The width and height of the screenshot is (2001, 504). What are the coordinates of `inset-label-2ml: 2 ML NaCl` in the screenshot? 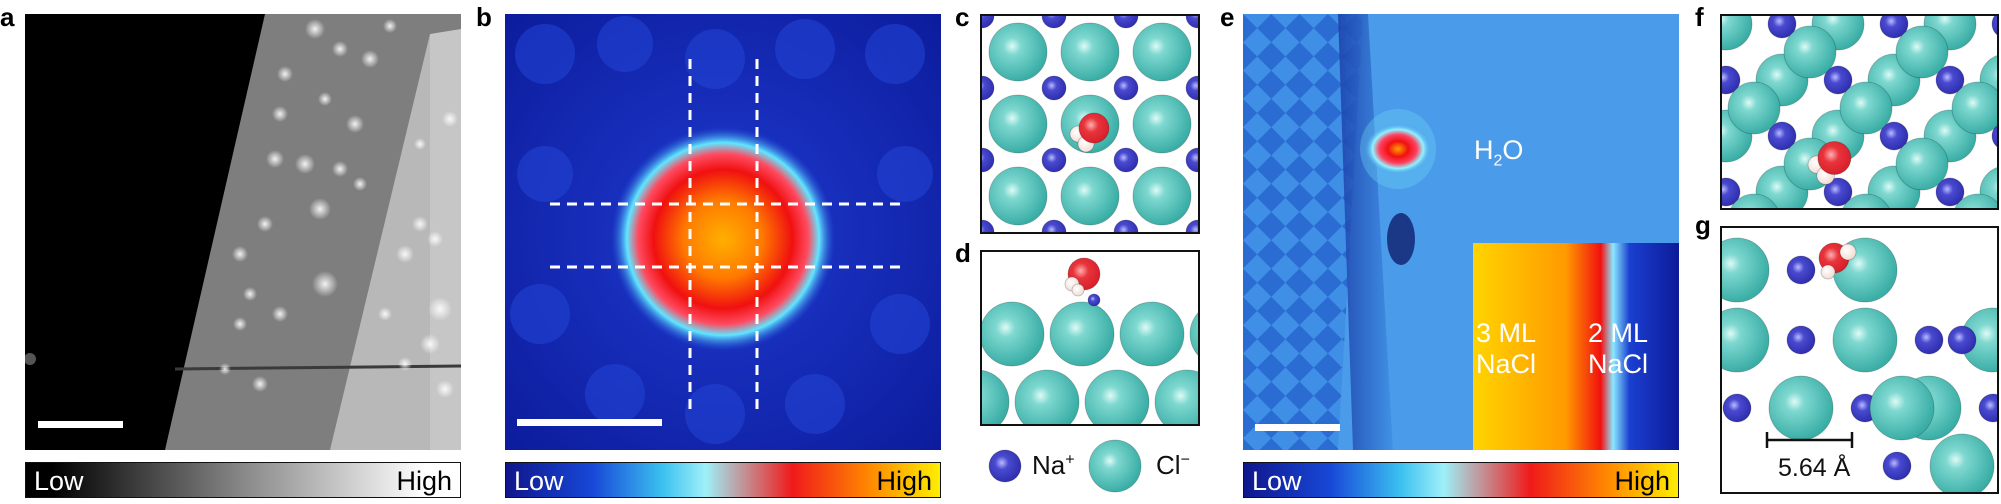 It's located at (1618, 349).